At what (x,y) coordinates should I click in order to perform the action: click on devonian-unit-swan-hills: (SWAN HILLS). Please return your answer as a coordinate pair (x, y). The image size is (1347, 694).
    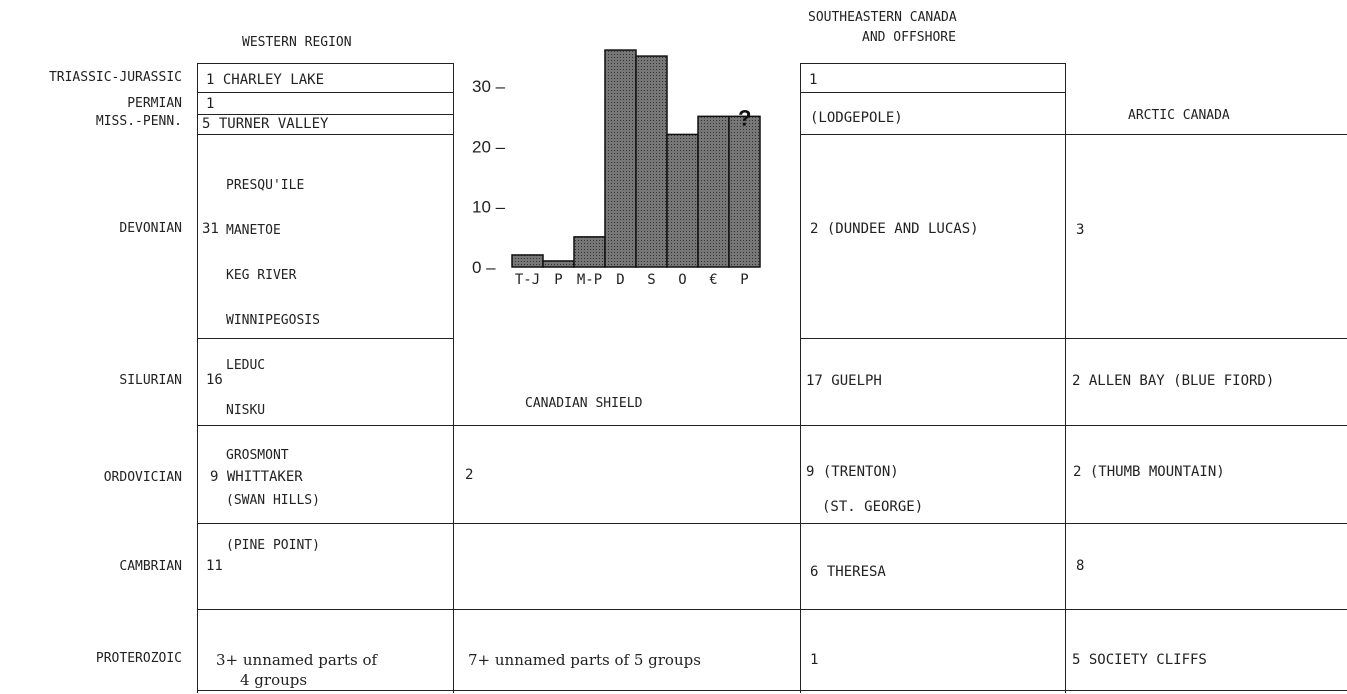
    Looking at the image, I should click on (273, 500).